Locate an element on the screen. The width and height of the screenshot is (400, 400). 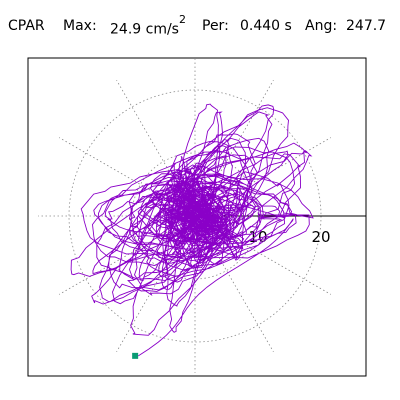
max-value: 24.9 cm/s2 is located at coordinates (148, 25).